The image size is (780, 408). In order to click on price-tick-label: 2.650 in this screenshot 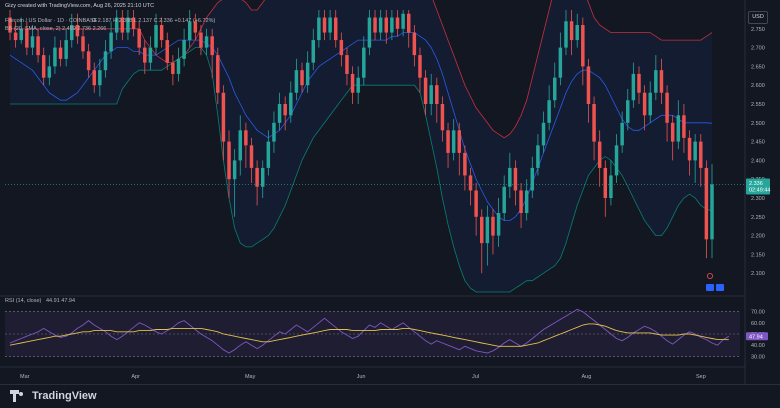, I will do `click(758, 67)`.